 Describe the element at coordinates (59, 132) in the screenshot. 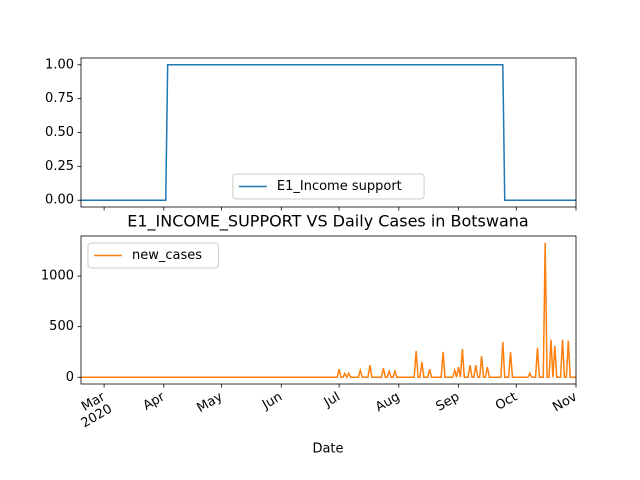

I see `y-tick-label: 0.50` at that location.